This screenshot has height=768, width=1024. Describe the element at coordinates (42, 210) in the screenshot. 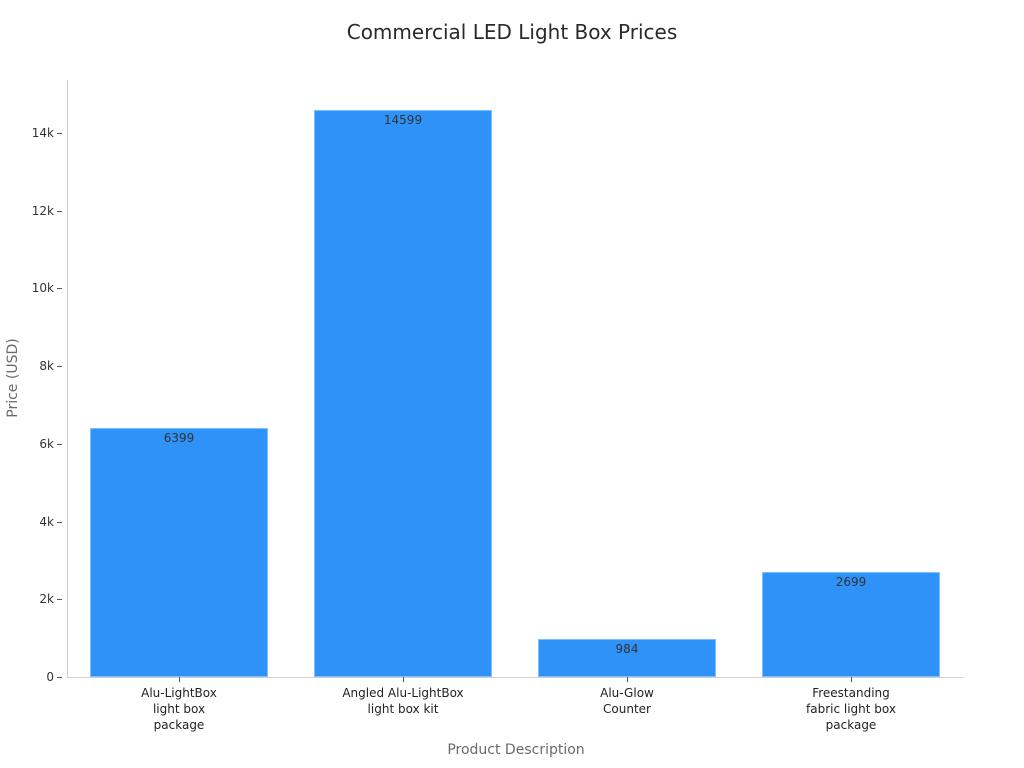

I see `y-tick-label: 12k` at that location.